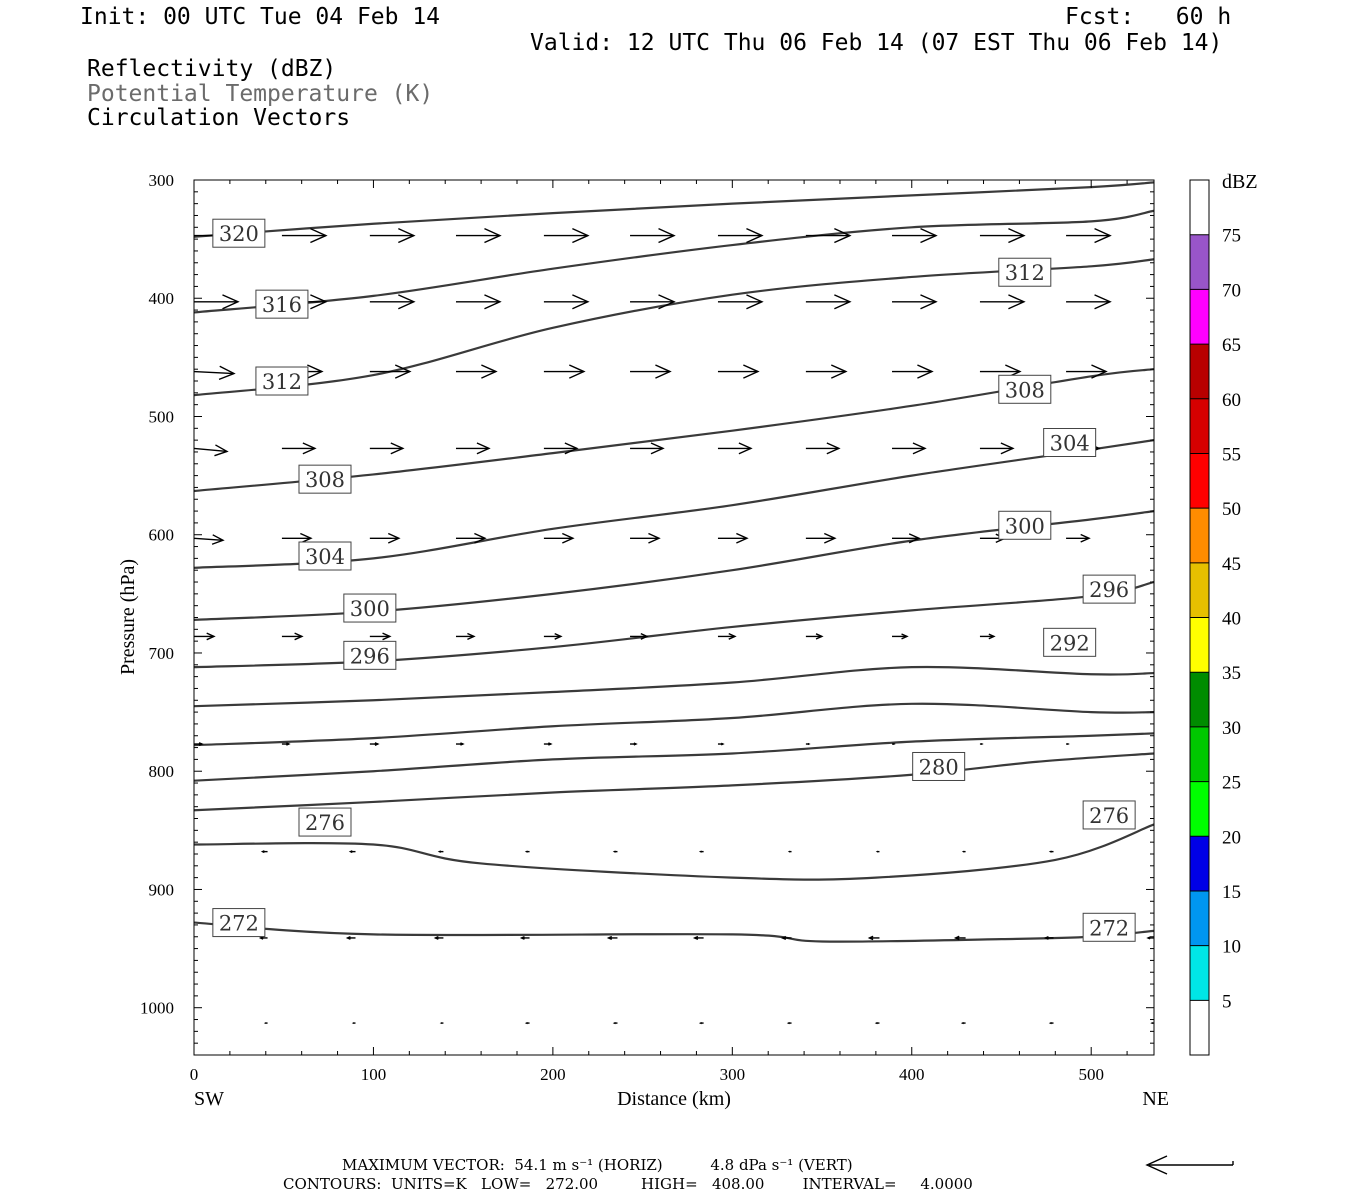 Image resolution: width=1350 pixels, height=1200 pixels. What do you see at coordinates (162, 535) in the screenshot?
I see `y-tick-label: 600` at bounding box center [162, 535].